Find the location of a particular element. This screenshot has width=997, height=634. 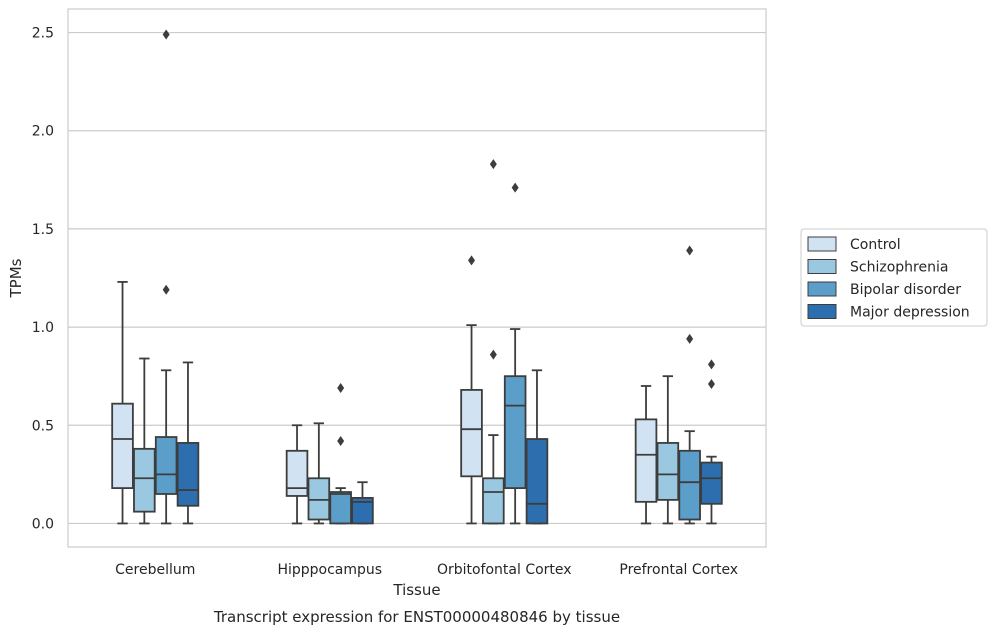

x-axis-title: Tissue is located at coordinates (416, 590).